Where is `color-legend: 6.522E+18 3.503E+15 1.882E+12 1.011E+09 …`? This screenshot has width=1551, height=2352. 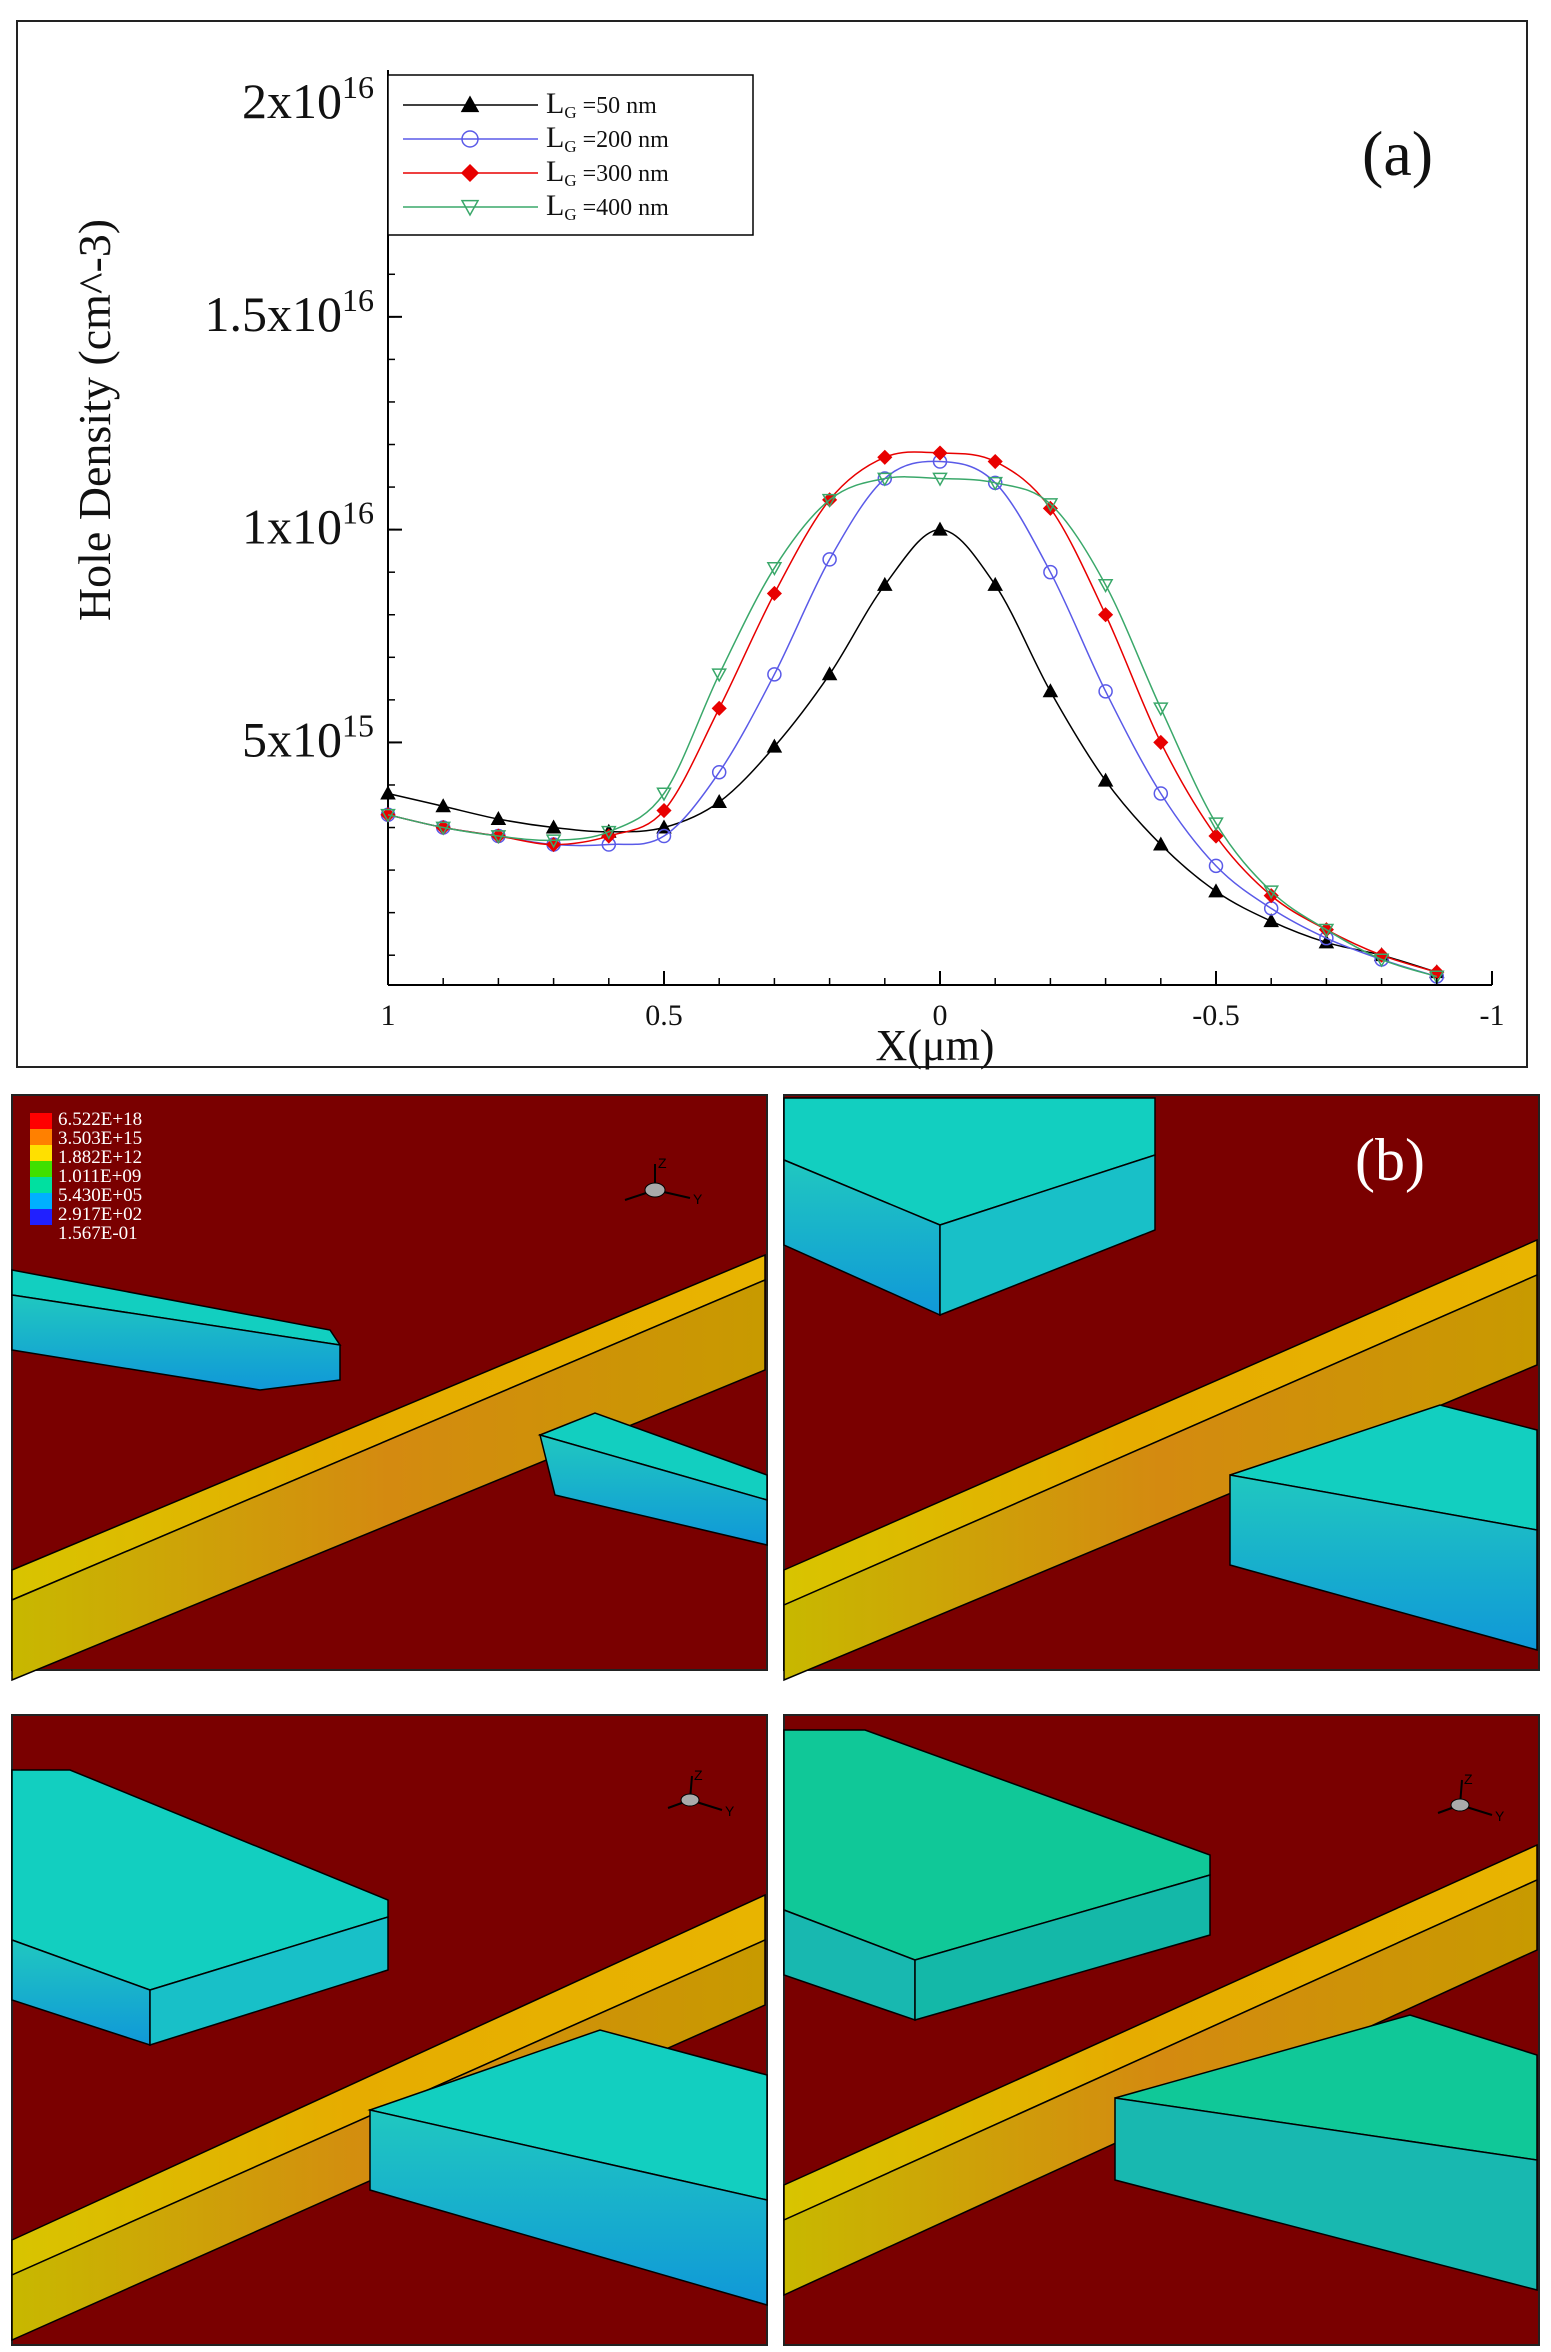
color-legend: 6.522E+18 3.503E+15 1.882E+12 1.011E+09 … is located at coordinates (86, 1176).